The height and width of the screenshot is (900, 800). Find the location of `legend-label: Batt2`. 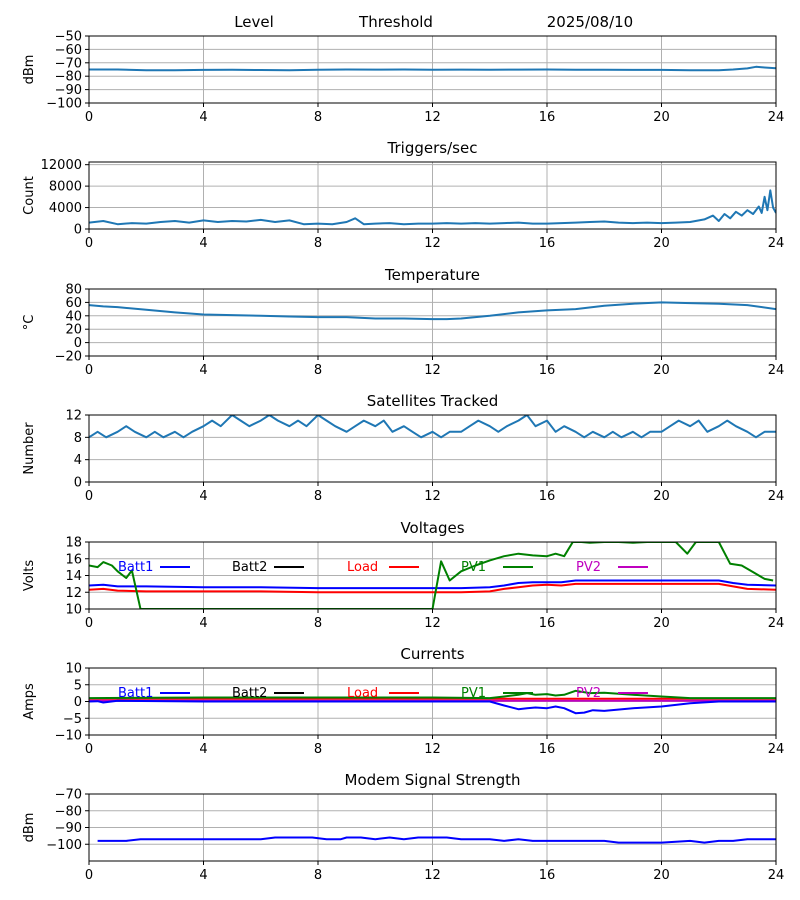

legend-label: Batt2 is located at coordinates (249, 567).